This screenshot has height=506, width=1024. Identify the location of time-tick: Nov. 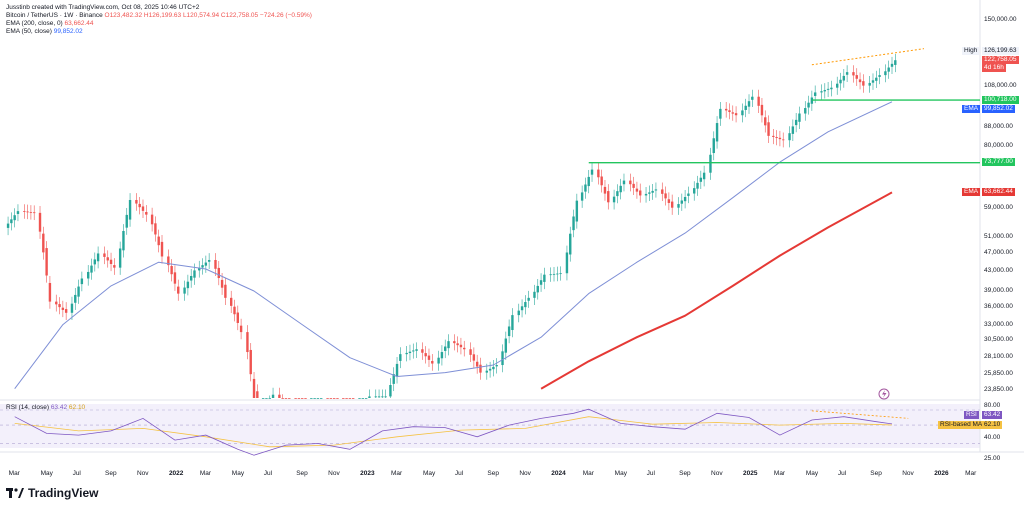
(334, 473).